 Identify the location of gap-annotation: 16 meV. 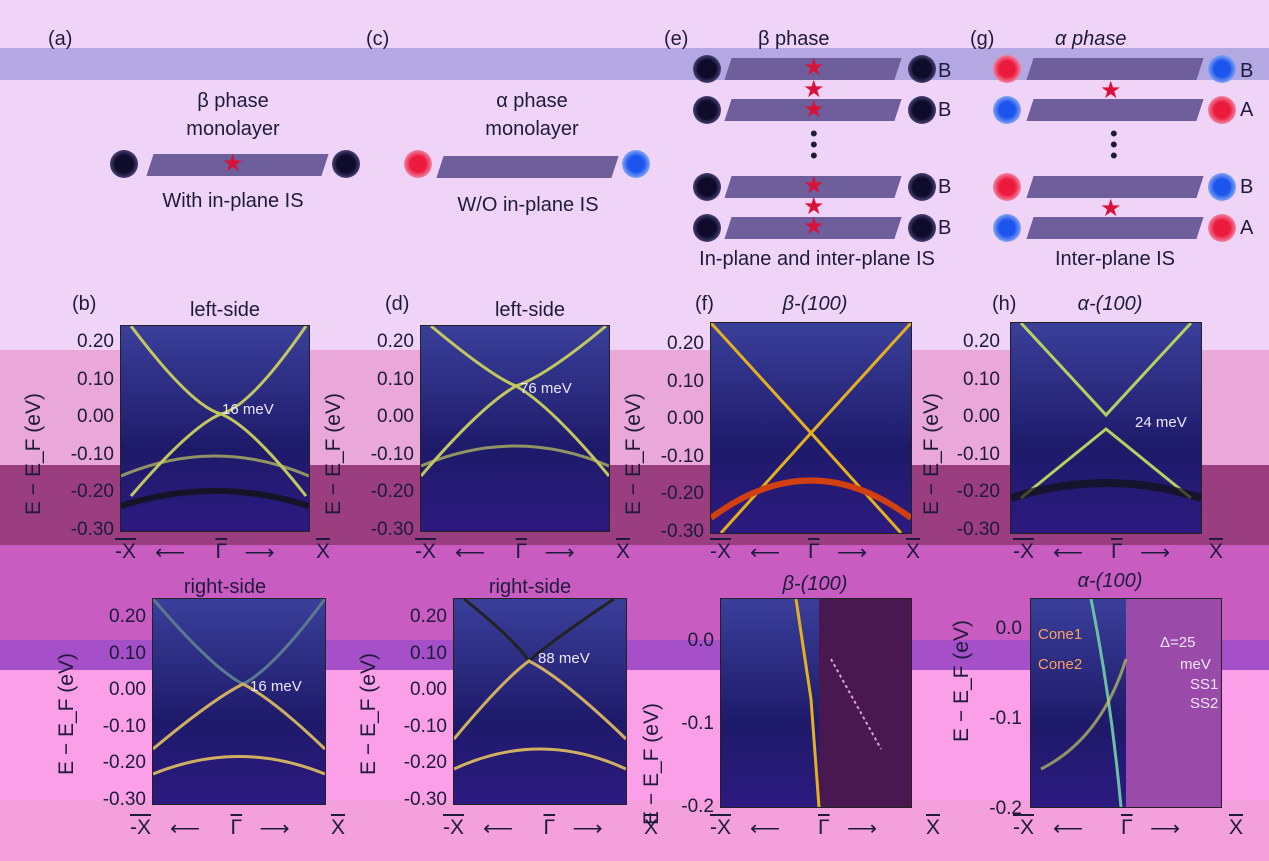
(276, 686).